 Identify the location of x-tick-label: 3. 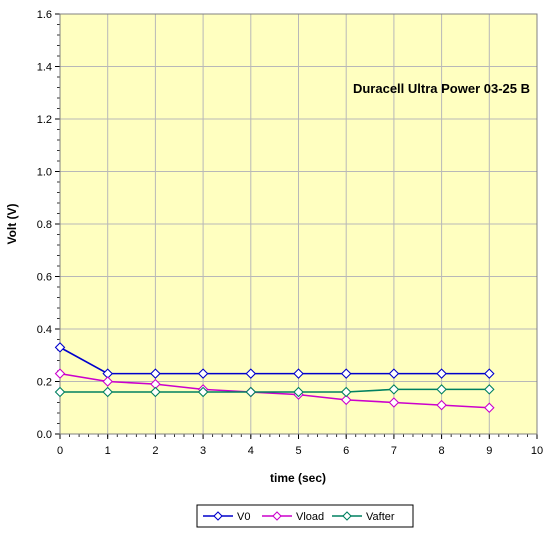
(203, 451).